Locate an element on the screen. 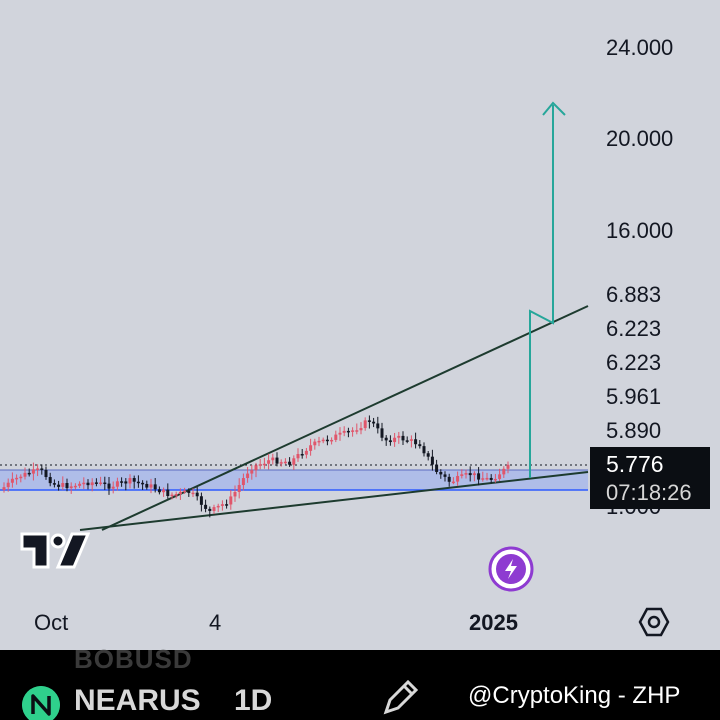 The image size is (720, 720). candles is located at coordinates (256, 466).